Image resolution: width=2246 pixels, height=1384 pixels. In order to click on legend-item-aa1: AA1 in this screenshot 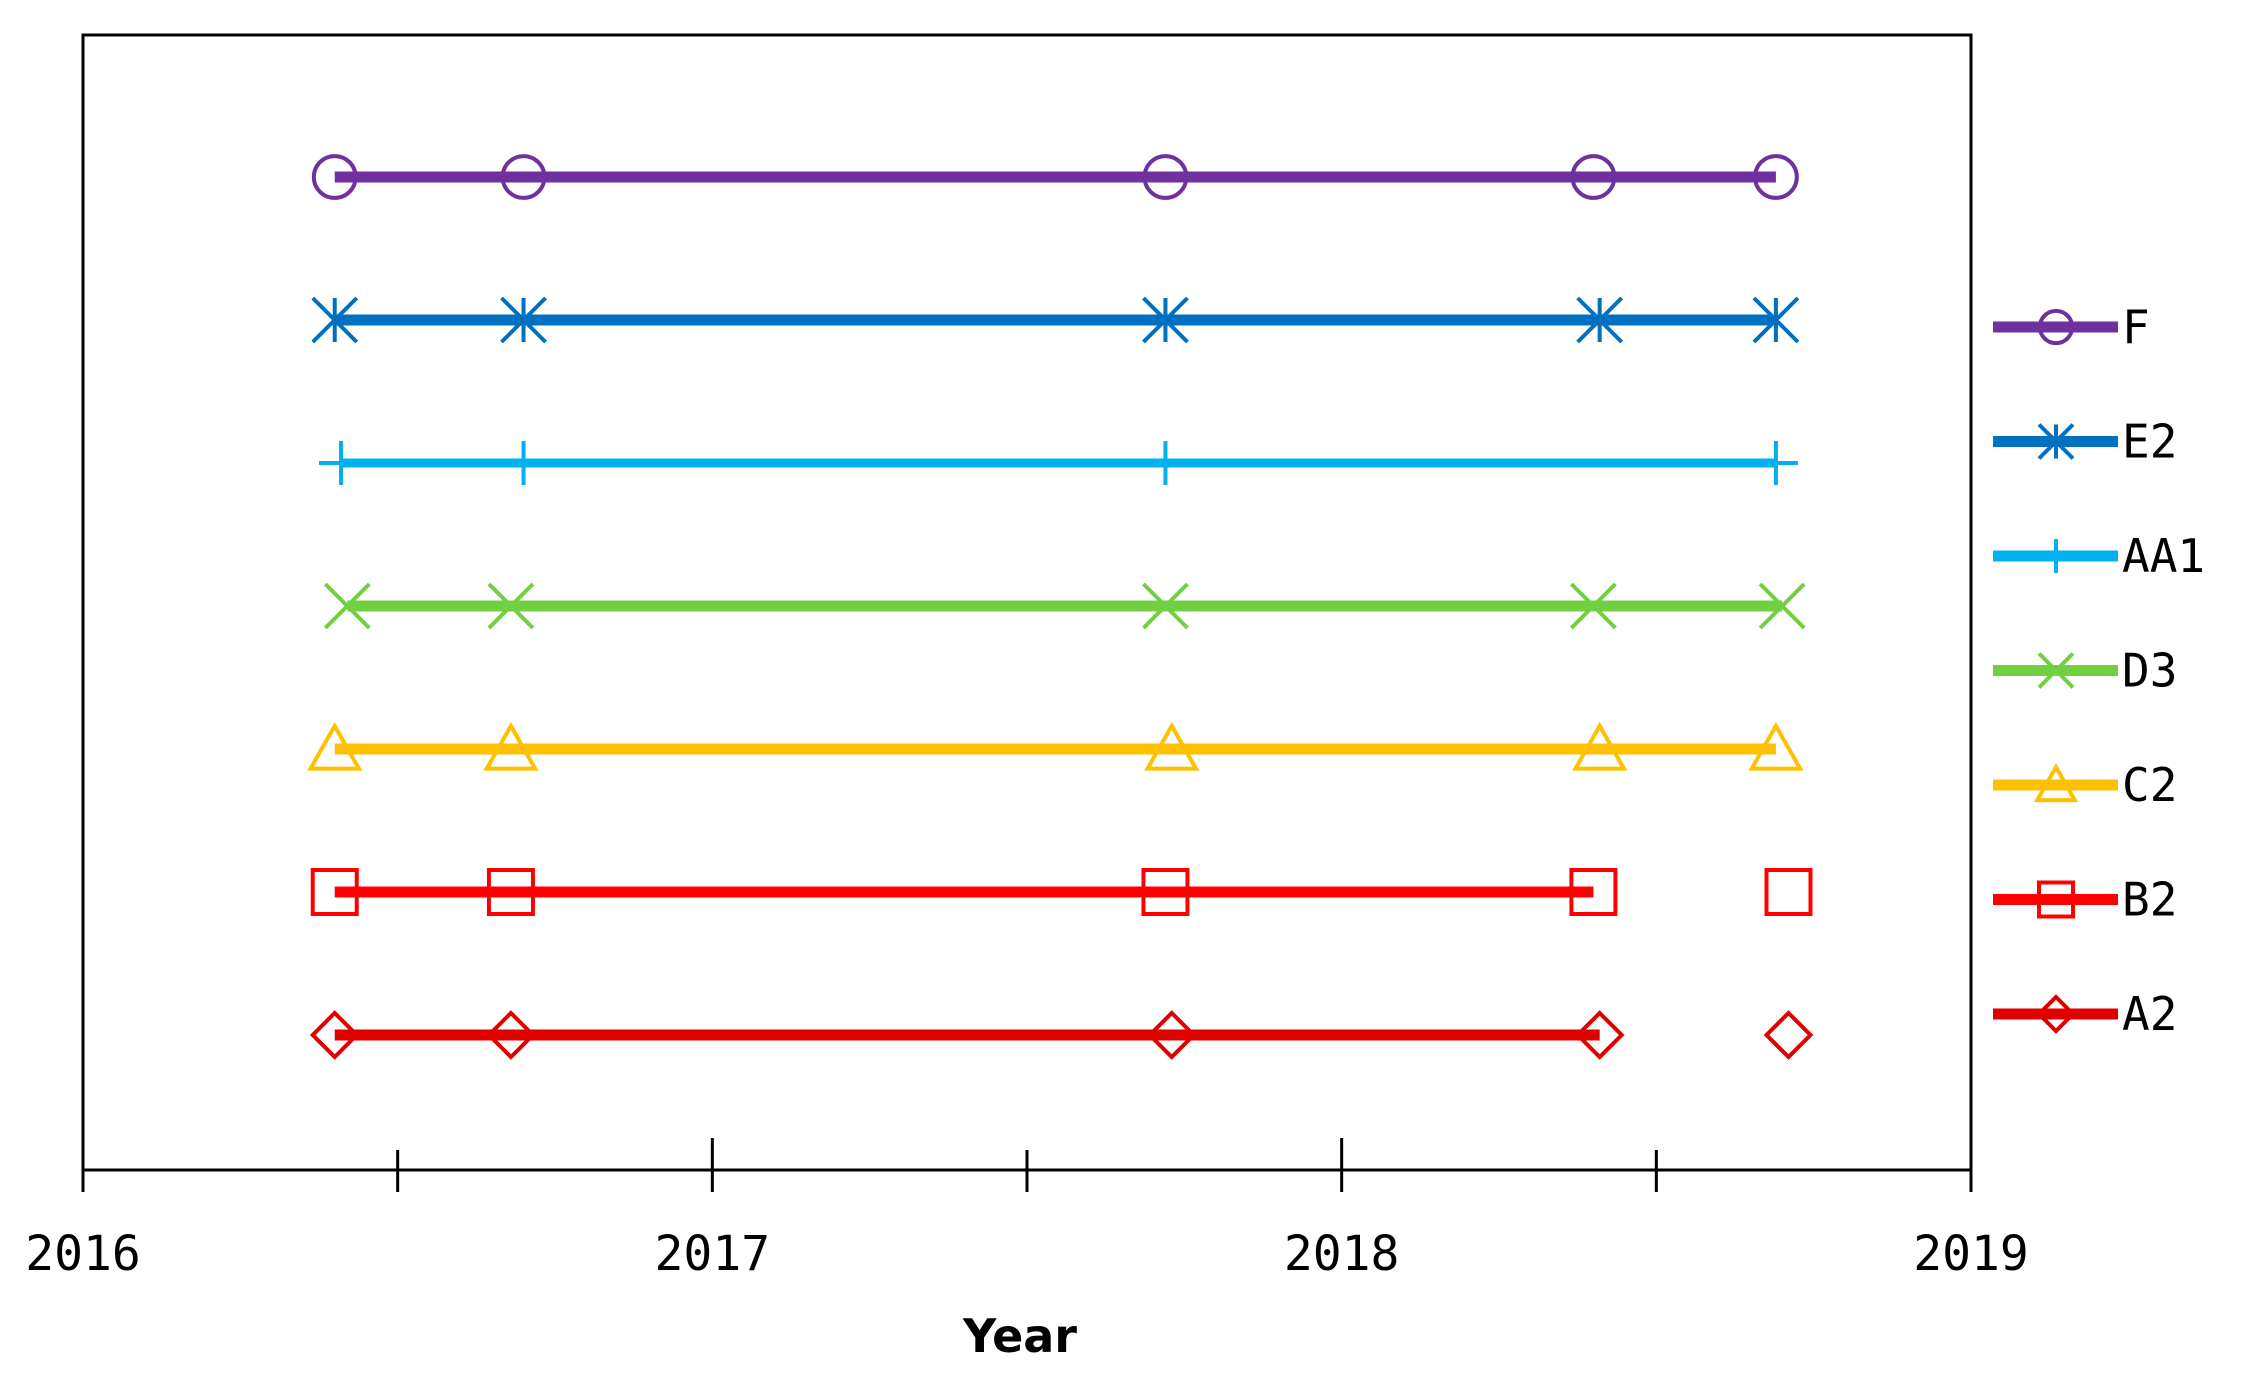, I will do `click(2099, 556)`.